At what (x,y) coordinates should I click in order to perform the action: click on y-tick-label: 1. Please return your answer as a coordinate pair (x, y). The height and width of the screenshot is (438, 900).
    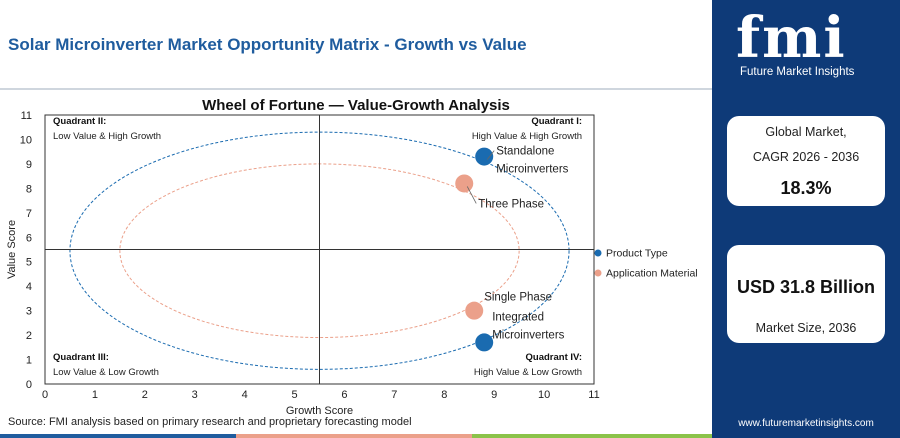
    Looking at the image, I should click on (29, 361).